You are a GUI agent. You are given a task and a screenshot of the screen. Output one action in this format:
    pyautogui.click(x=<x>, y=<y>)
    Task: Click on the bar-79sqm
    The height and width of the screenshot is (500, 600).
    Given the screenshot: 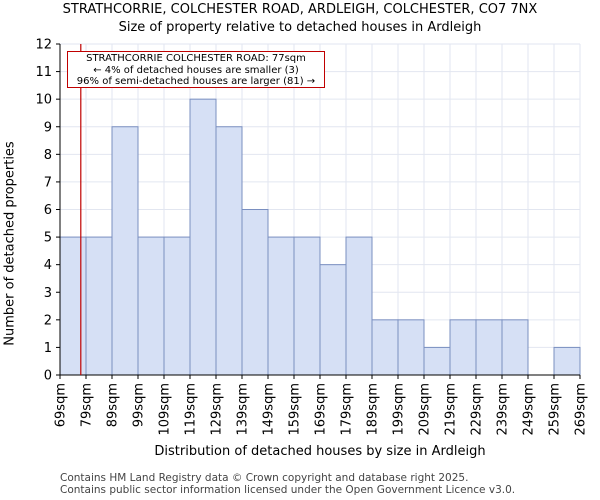 What is the action you would take?
    pyautogui.click(x=99, y=306)
    